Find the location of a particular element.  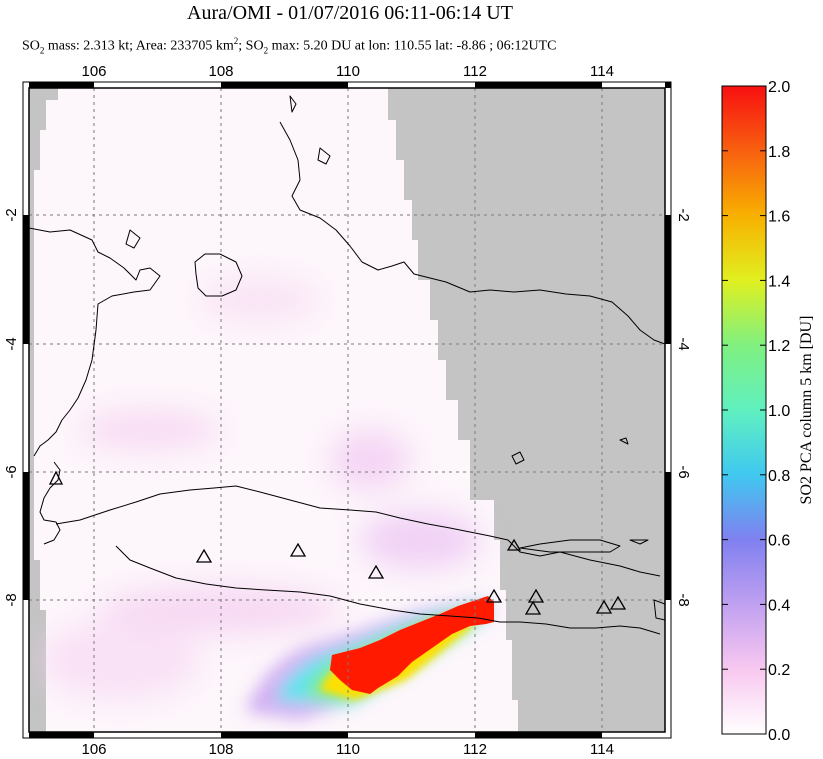

colorbar-tick-label: 2.0 is located at coordinates (779, 87).